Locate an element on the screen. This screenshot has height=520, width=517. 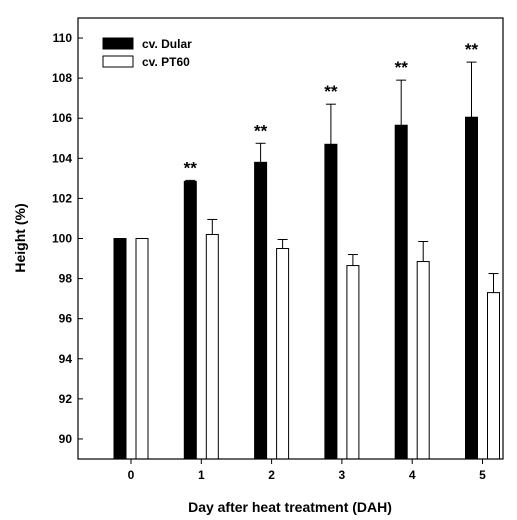
y-tick-label: 110 is located at coordinates (63, 38).